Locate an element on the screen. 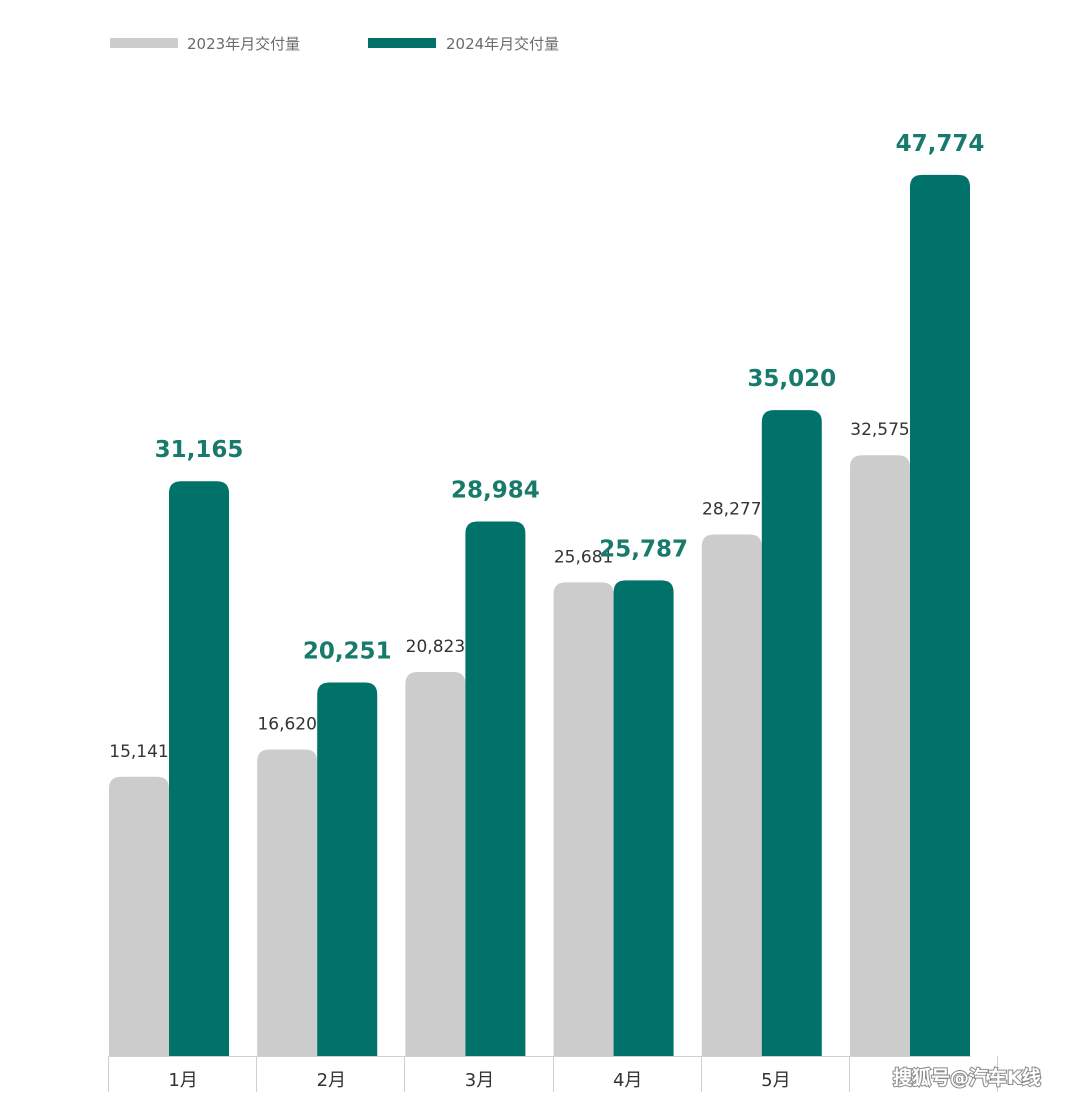 Image resolution: width=1080 pixels, height=1100 pixels. legend: 2023年月交付量 2024年月交付量 is located at coordinates (334, 44).